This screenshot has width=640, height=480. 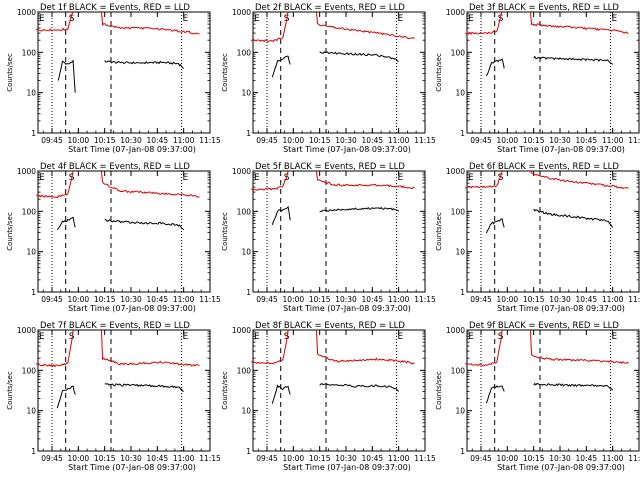 What do you see at coordinates (330, 326) in the screenshot?
I see `panel-title: Det 8f BLACK = Events, RED = LLD` at bounding box center [330, 326].